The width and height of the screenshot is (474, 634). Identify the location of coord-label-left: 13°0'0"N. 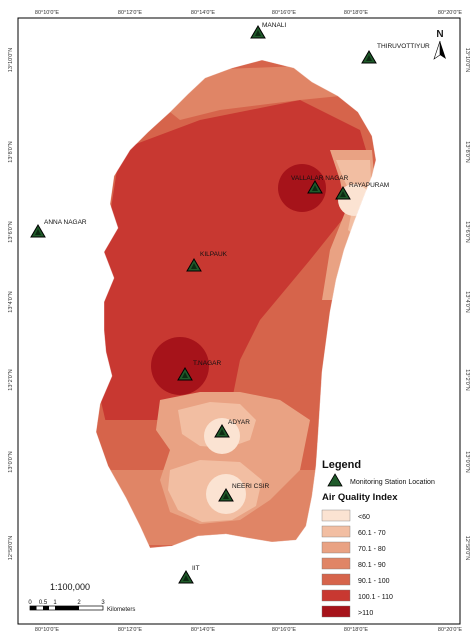
(11, 461).